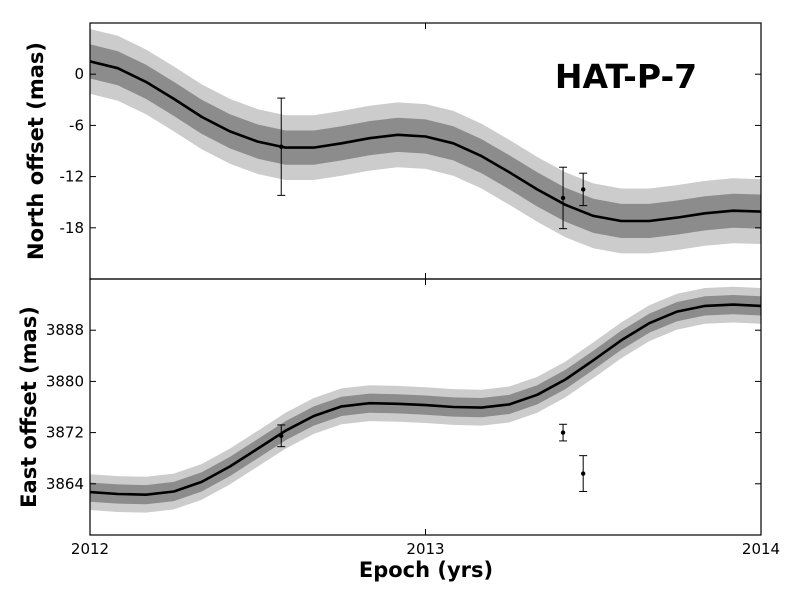 Image resolution: width=800 pixels, height=600 pixels. Describe the element at coordinates (65, 484) in the screenshot. I see `y-tick-label: 3864` at that location.